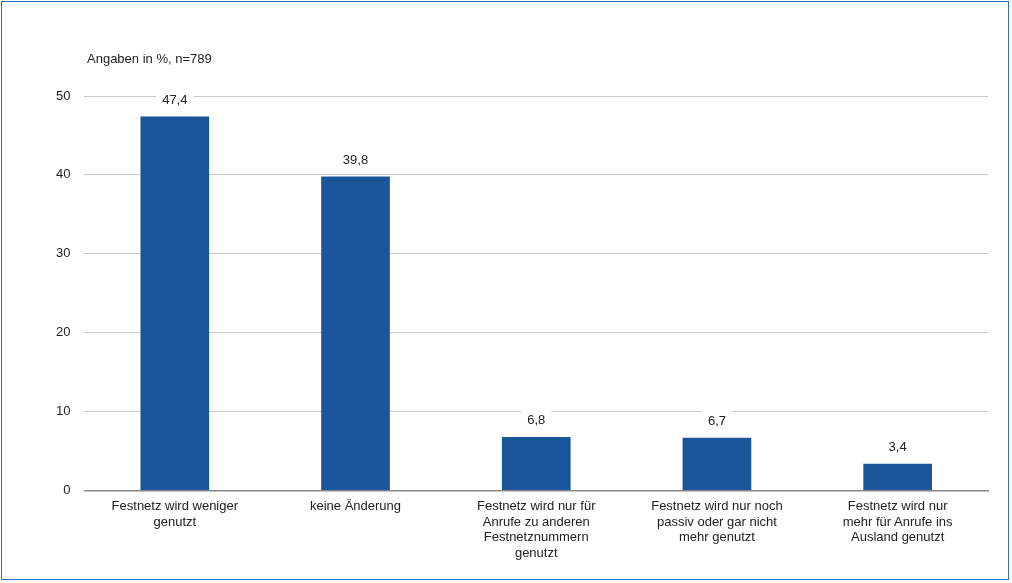 The width and height of the screenshot is (1012, 583). I want to click on y-tick-label: 40, so click(63, 174).